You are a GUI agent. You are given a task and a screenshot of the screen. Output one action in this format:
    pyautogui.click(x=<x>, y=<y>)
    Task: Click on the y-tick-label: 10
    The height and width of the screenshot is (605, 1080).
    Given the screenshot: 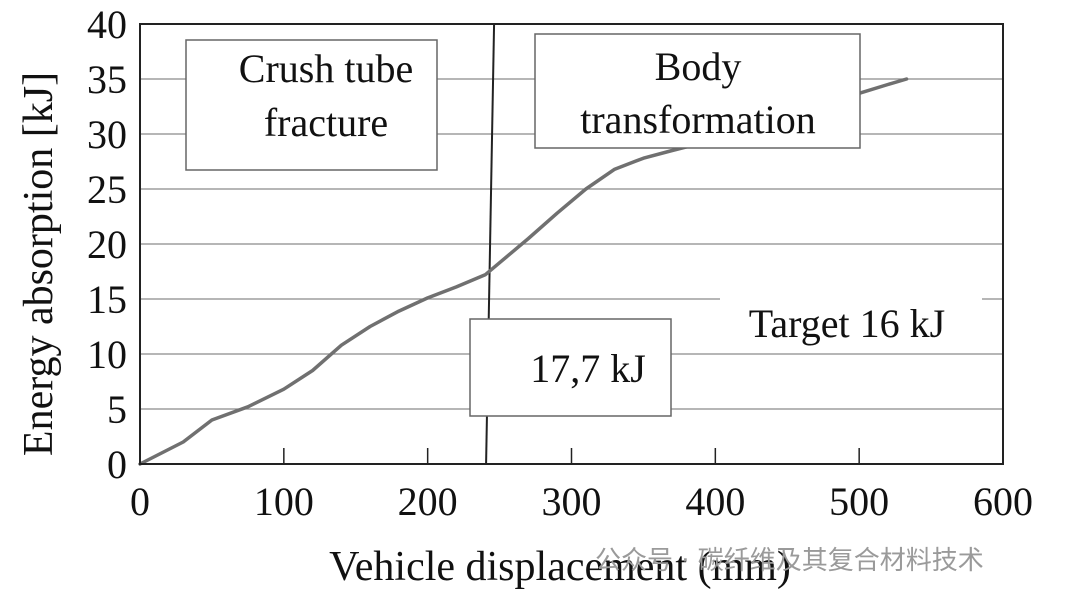 What is the action you would take?
    pyautogui.click(x=107, y=354)
    